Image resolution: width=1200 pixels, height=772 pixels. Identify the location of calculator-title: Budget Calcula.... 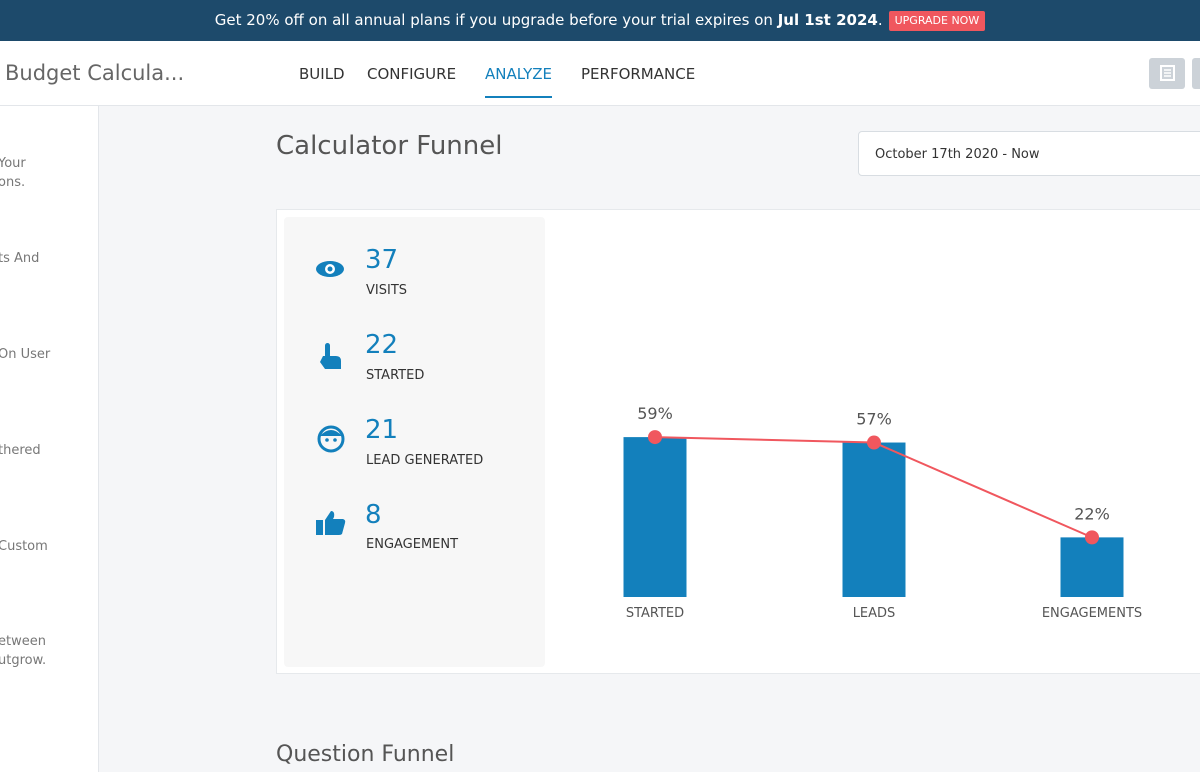
(95, 73).